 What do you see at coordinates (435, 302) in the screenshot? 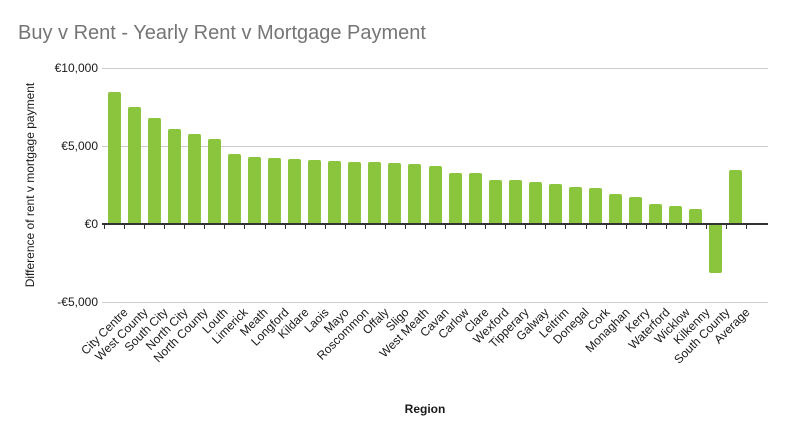
I see `gridline--5000` at bounding box center [435, 302].